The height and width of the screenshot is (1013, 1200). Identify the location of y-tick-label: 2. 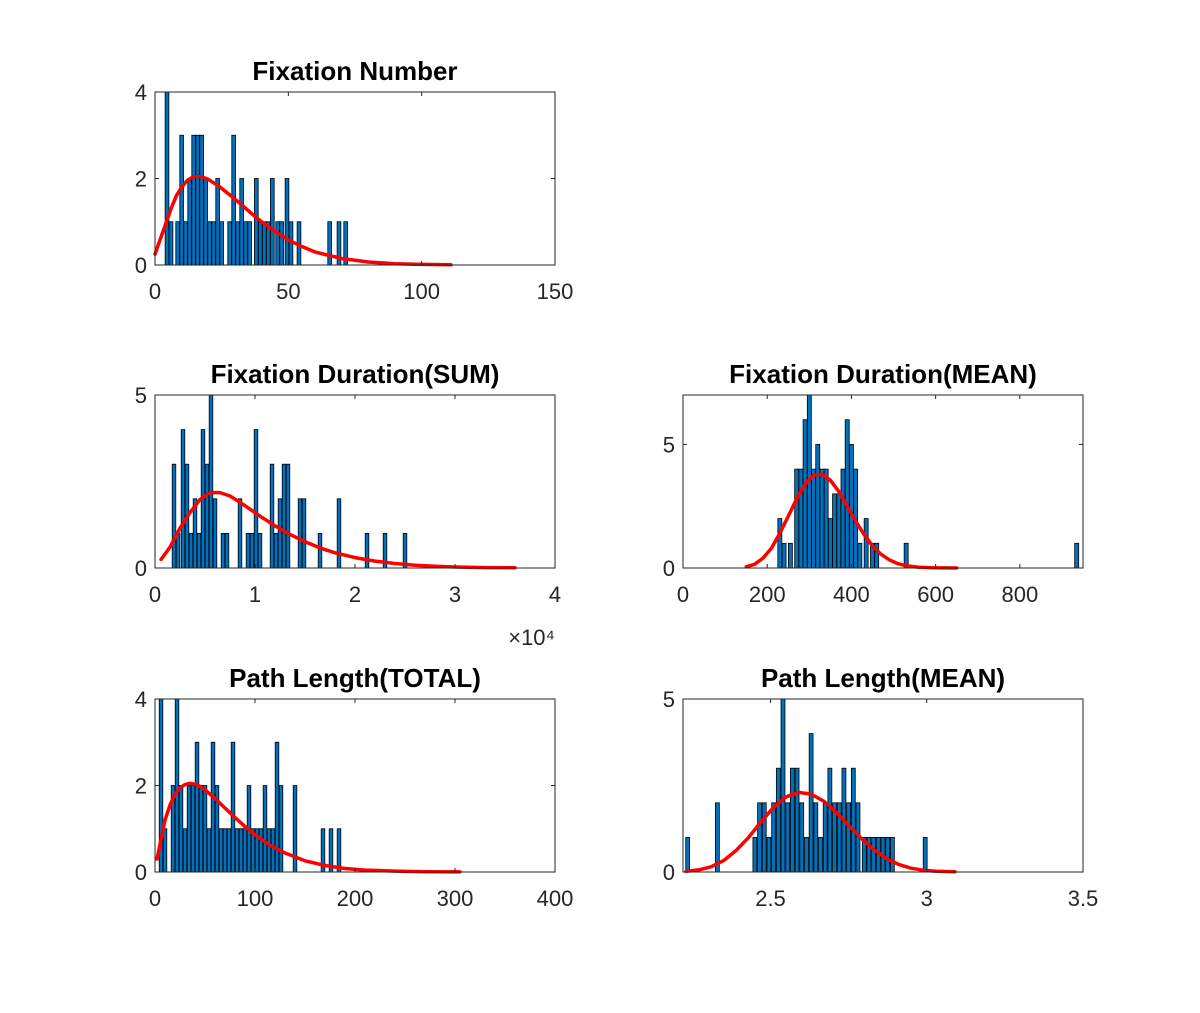
(141, 786).